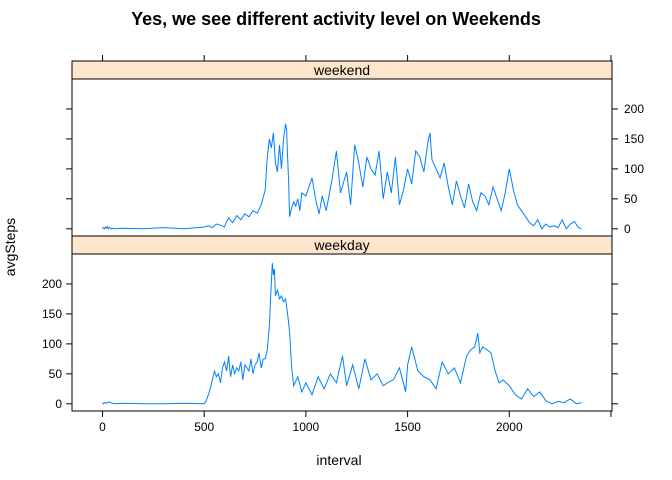 This screenshot has height=480, width=672. What do you see at coordinates (56, 374) in the screenshot?
I see `y-tick-label-weekday: 50` at bounding box center [56, 374].